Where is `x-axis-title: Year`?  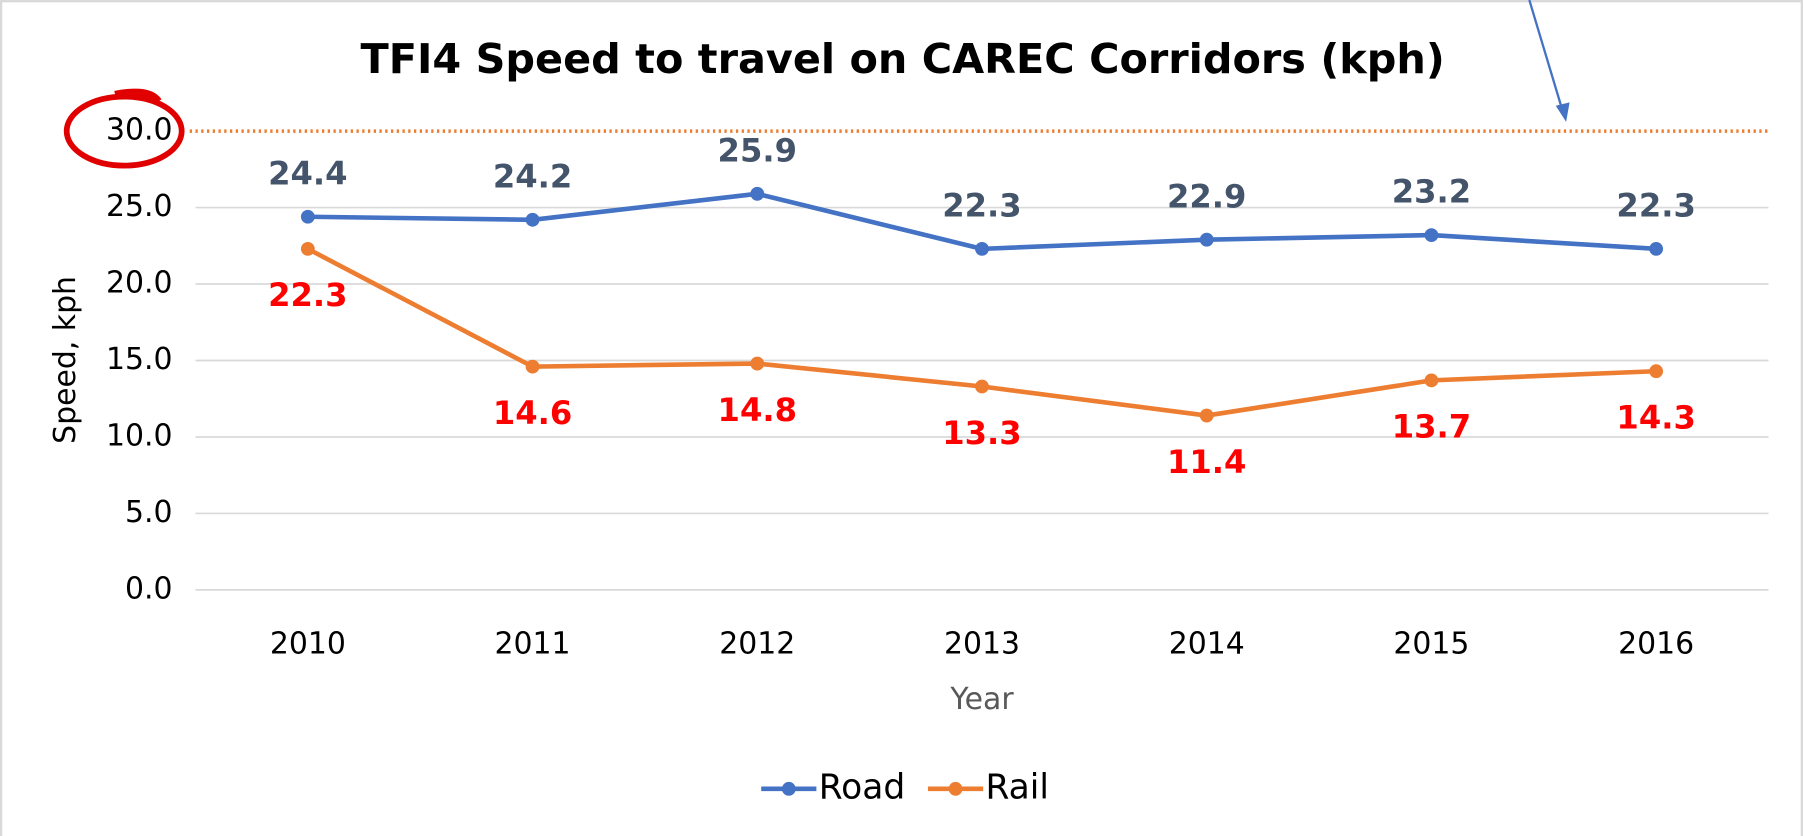 x-axis-title: Year is located at coordinates (981, 699).